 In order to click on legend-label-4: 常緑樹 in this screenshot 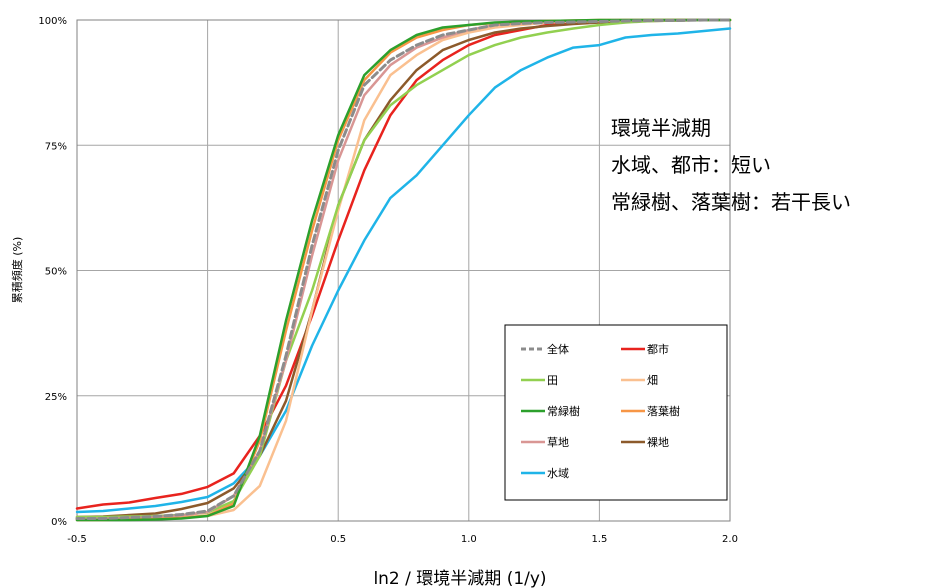, I will do `click(563, 411)`.